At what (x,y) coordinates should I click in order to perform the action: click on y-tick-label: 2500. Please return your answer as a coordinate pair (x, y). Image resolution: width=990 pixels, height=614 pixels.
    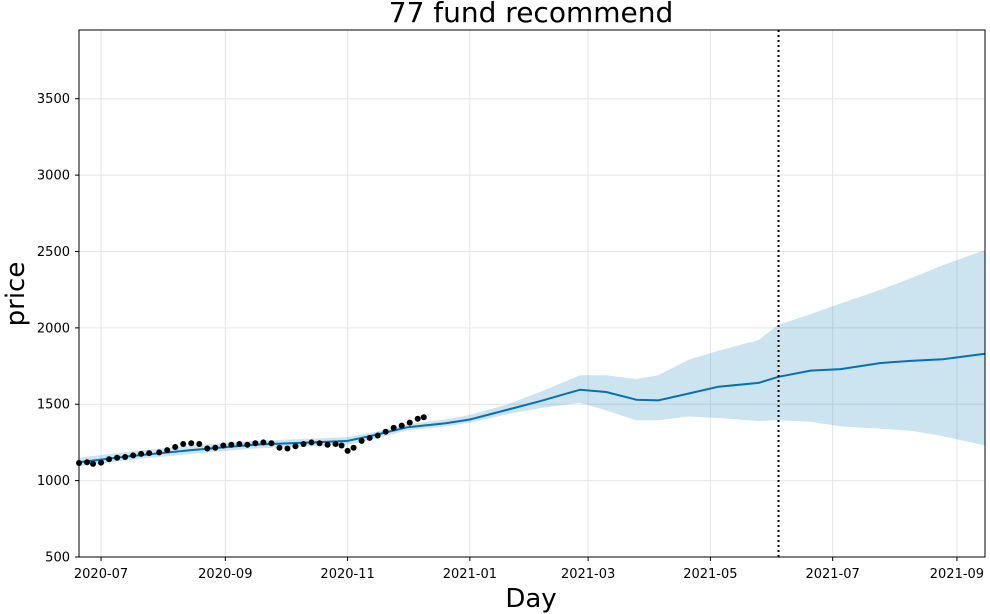
    Looking at the image, I should click on (53, 252).